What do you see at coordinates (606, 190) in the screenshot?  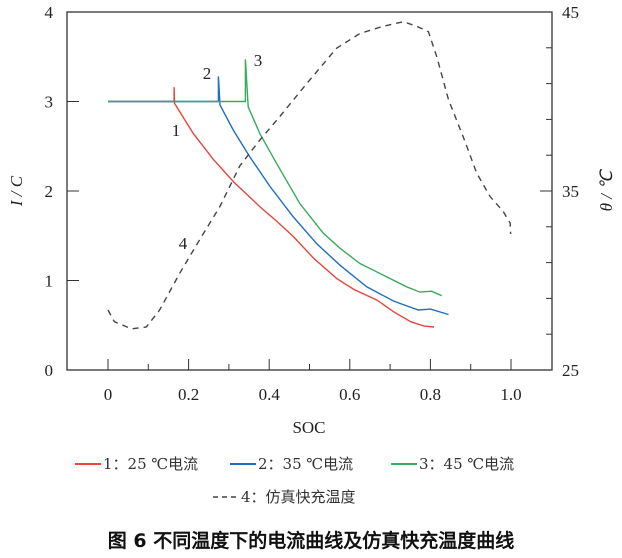 I see `y2-axis-label: θ / ℃` at bounding box center [606, 190].